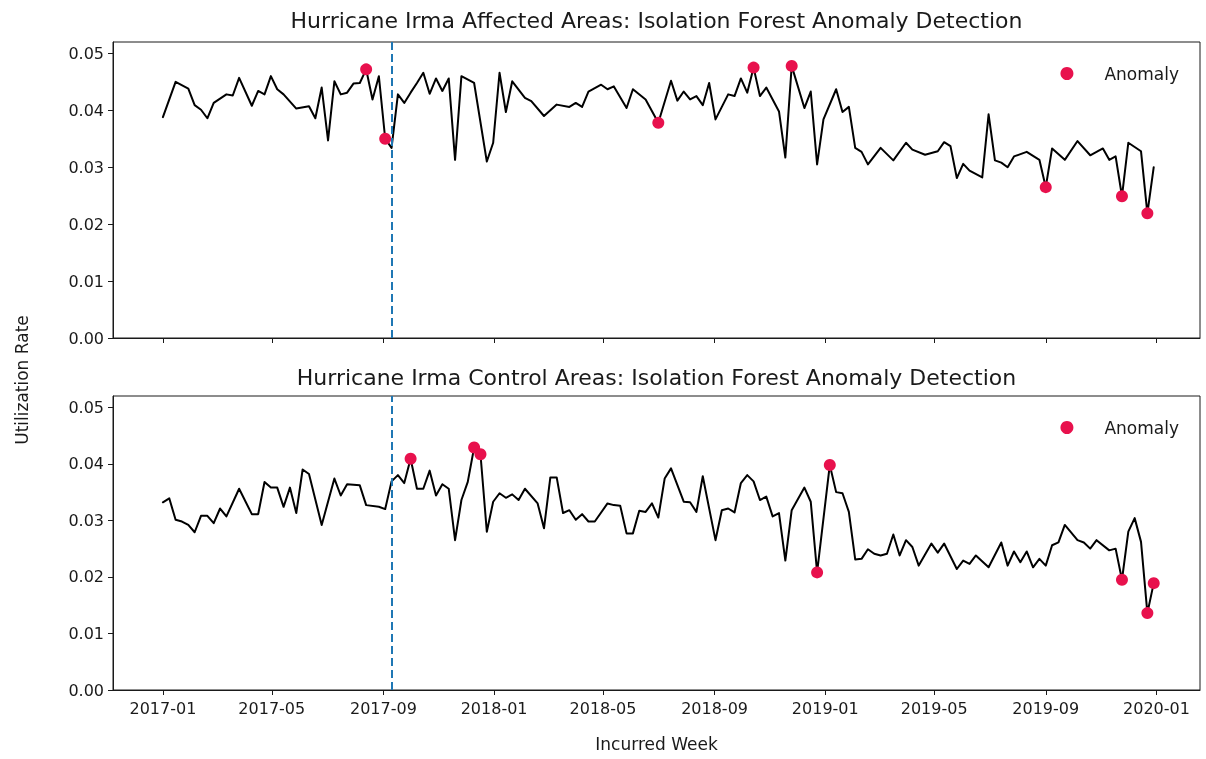 The height and width of the screenshot is (759, 1206). Describe the element at coordinates (656, 743) in the screenshot. I see `x-axis-title: Incurred Week` at that location.